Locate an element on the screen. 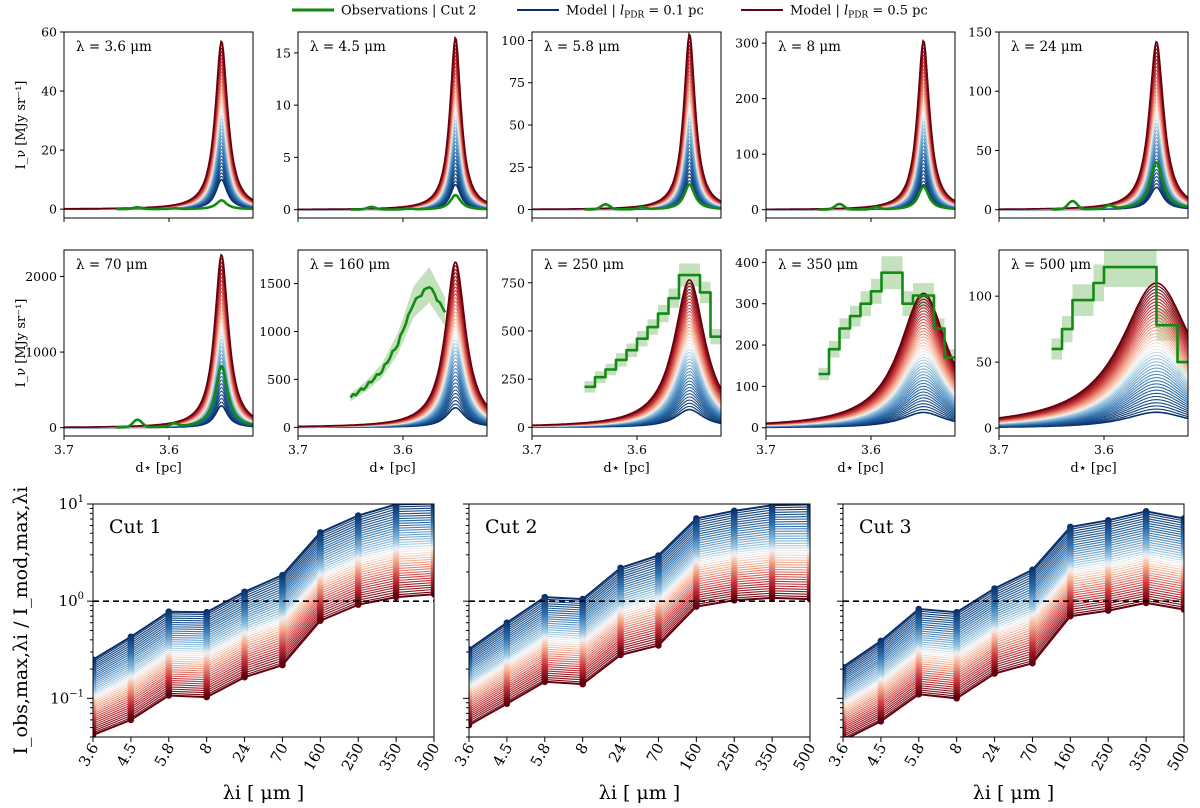 This screenshot has width=1200, height=808. profile-panel: 0 250 500 750 3.7 3.6 λ = 250 μm d⋆ [pc] is located at coordinates (611, 362).